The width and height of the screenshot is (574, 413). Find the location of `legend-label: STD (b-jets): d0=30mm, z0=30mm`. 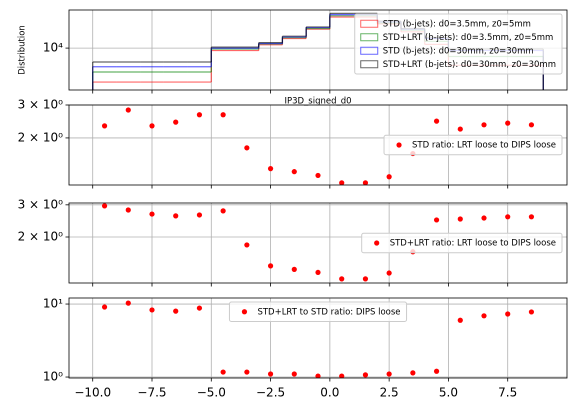

legend-label: STD (b-jets): d0=30mm, z0=30mm is located at coordinates (458, 51).